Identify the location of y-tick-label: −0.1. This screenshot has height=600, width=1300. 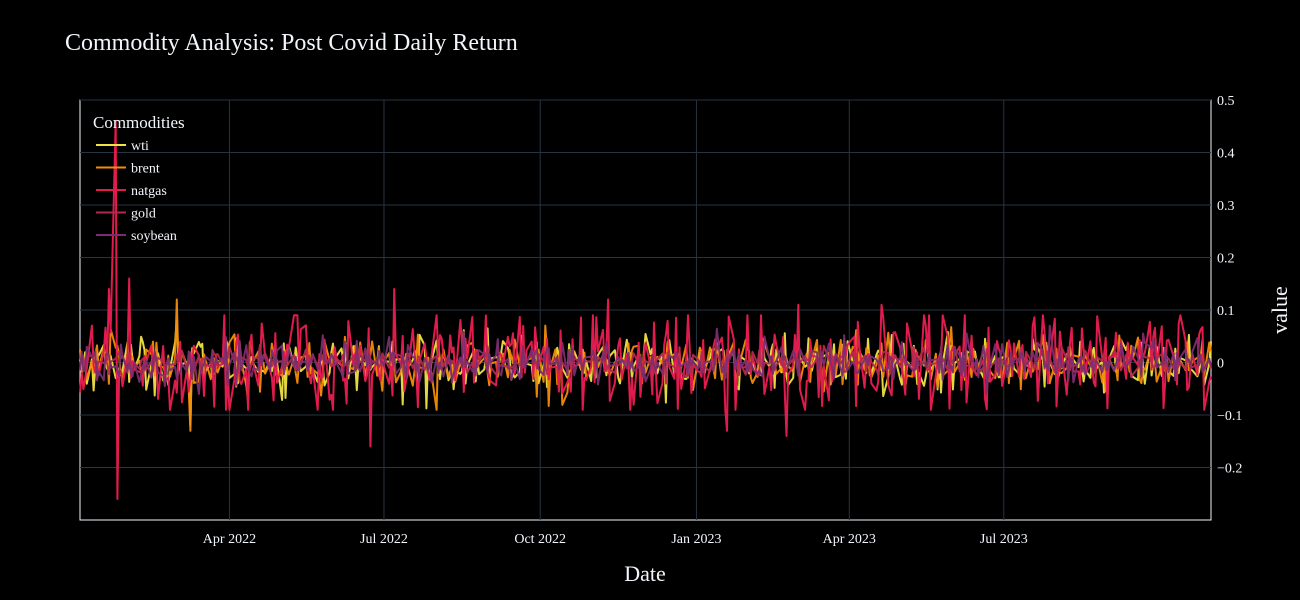
(1229, 416).